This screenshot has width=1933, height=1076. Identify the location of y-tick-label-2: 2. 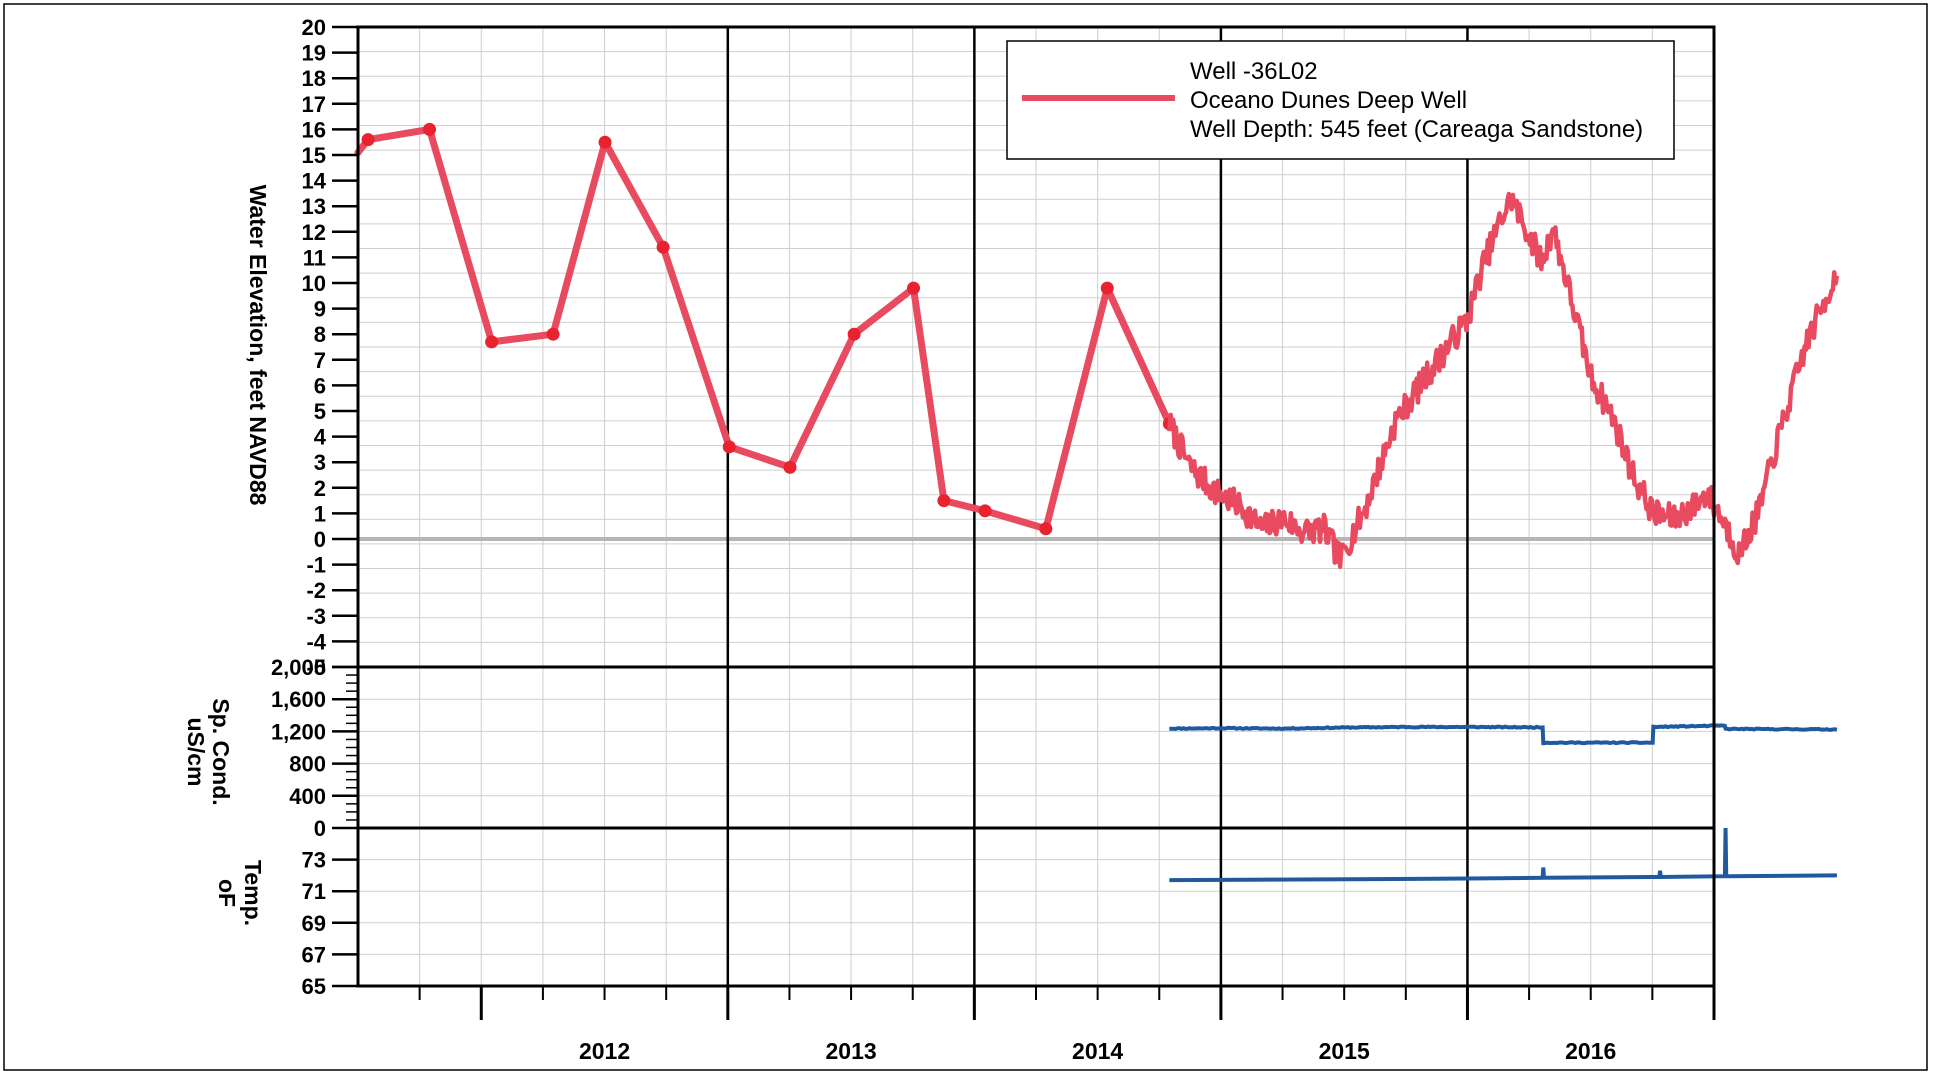
(320, 488).